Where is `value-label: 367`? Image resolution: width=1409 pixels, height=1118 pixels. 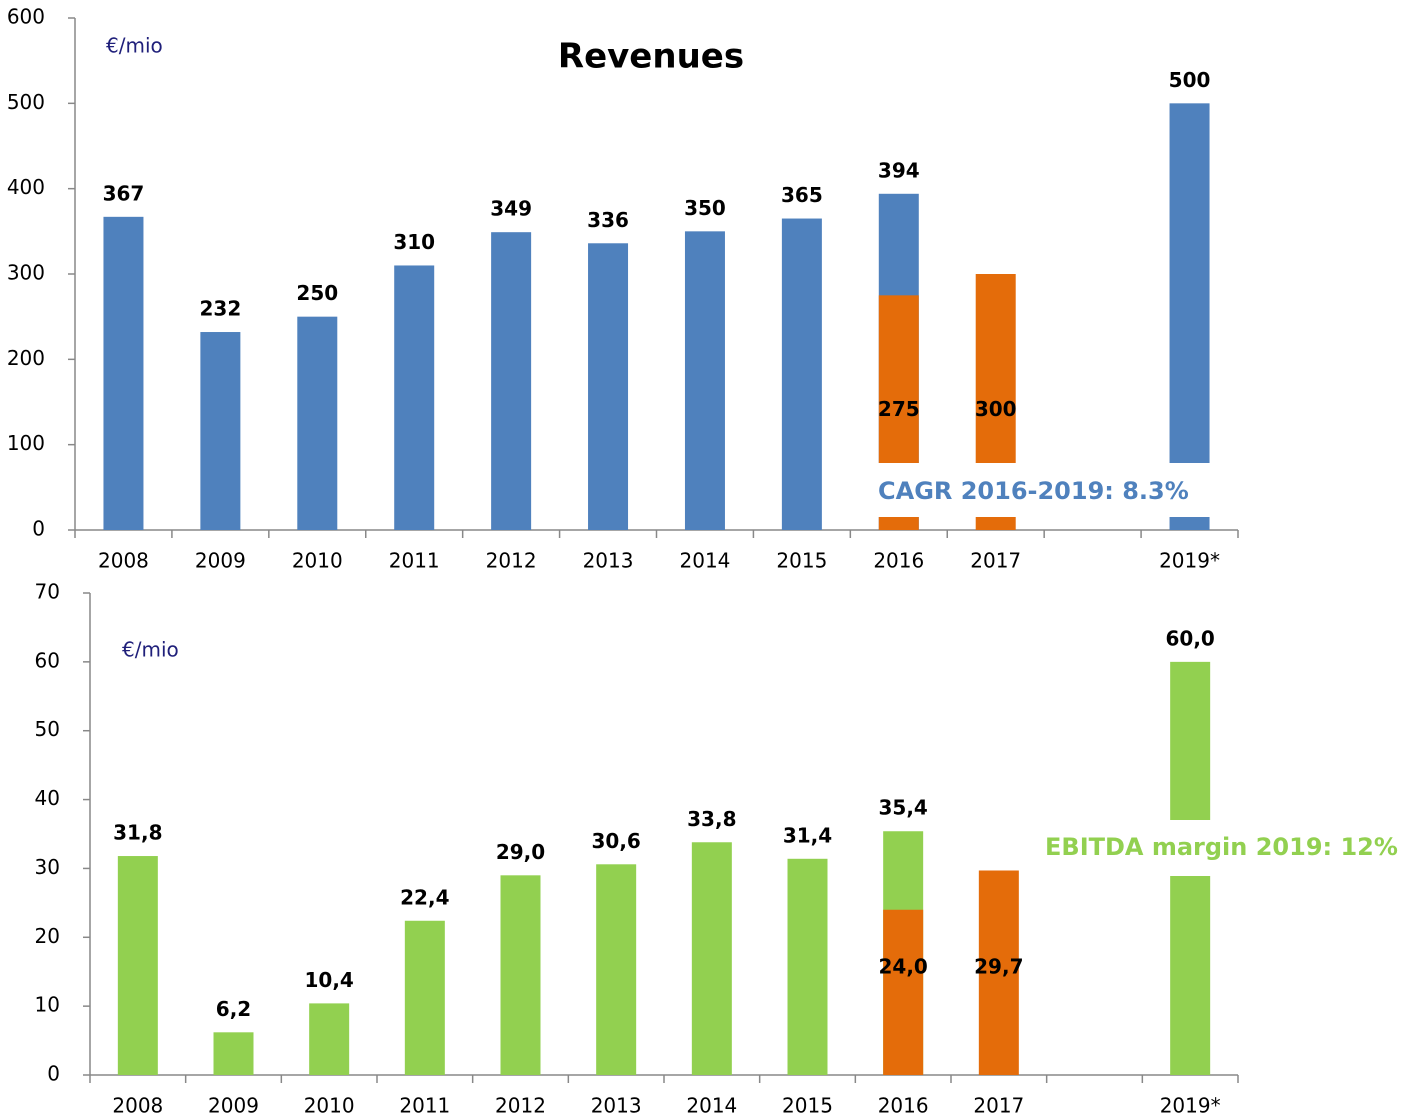 value-label: 367 is located at coordinates (124, 193).